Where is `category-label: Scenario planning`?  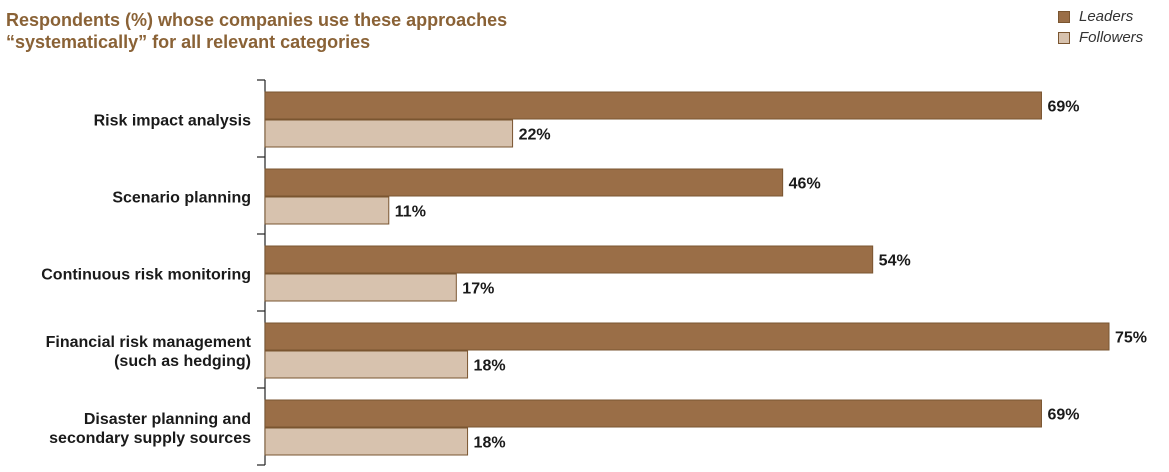
category-label: Scenario planning is located at coordinates (181, 198).